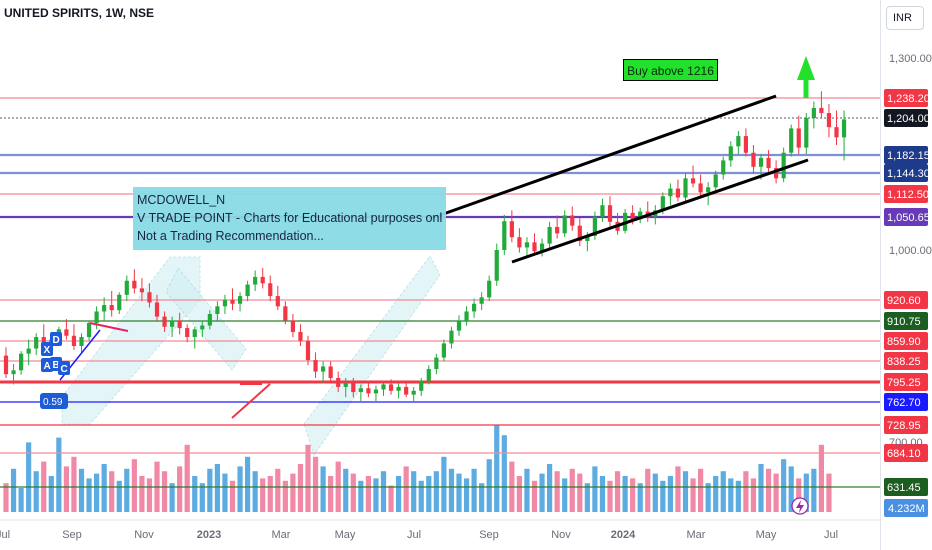  Describe the element at coordinates (904, 426) in the screenshot. I see `level-label: 728.95` at that location.